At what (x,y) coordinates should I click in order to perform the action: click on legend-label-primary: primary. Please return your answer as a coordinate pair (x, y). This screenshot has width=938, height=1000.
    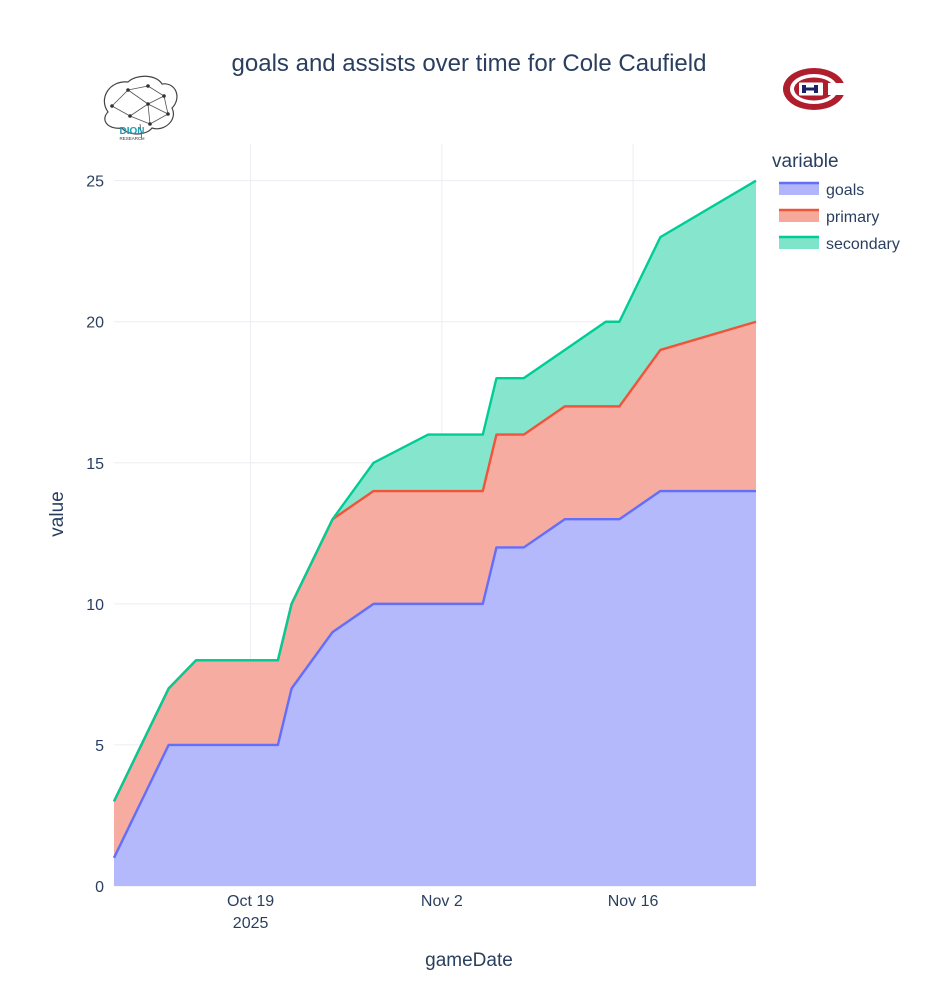
    Looking at the image, I should click on (852, 217).